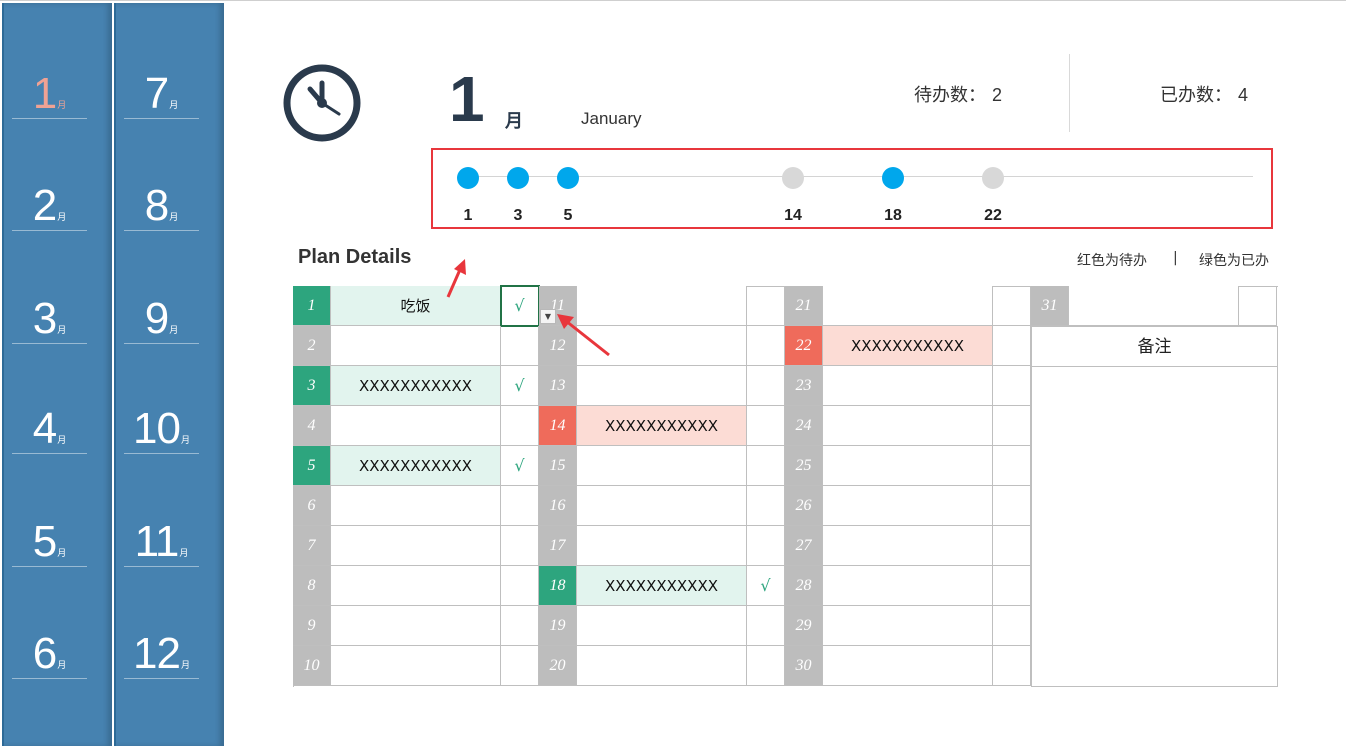 The width and height of the screenshot is (1346, 746). What do you see at coordinates (1050, 306) in the screenshot?
I see `day-number-cell: 31` at bounding box center [1050, 306].